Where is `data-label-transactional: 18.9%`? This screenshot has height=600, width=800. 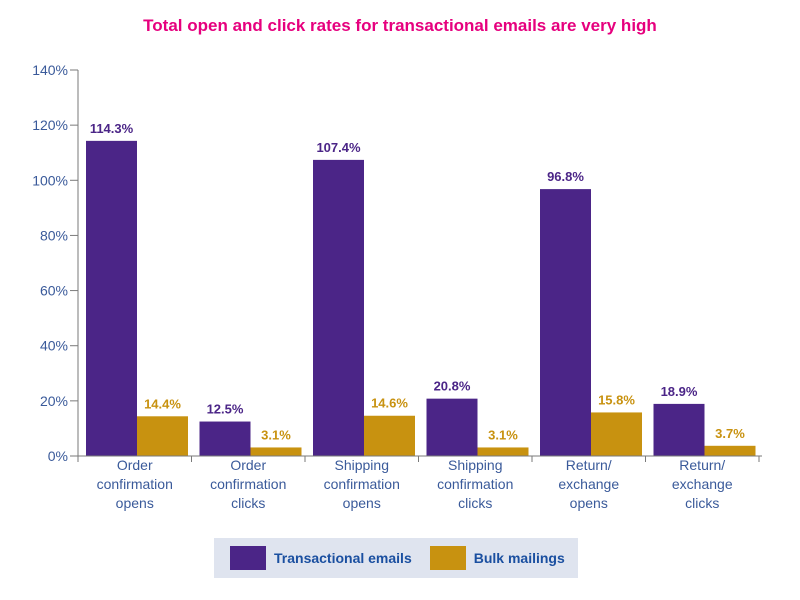
data-label-transactional: 18.9% is located at coordinates (679, 391).